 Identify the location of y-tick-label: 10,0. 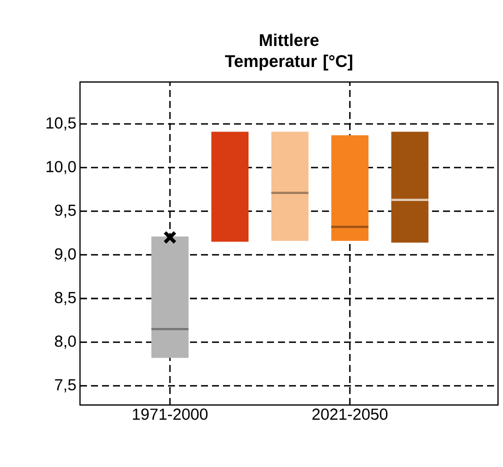
(61, 167).